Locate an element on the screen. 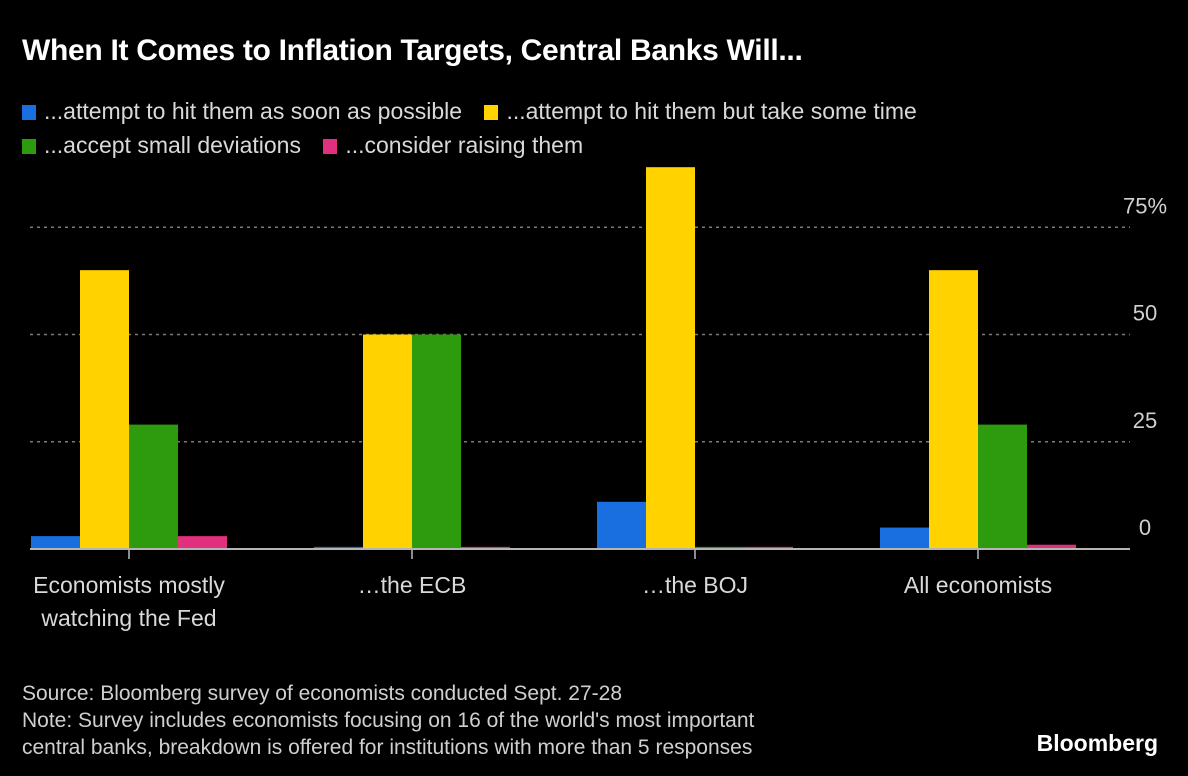 The image size is (1188, 776). legend-item-deviations: ...accept small deviations is located at coordinates (161, 145).